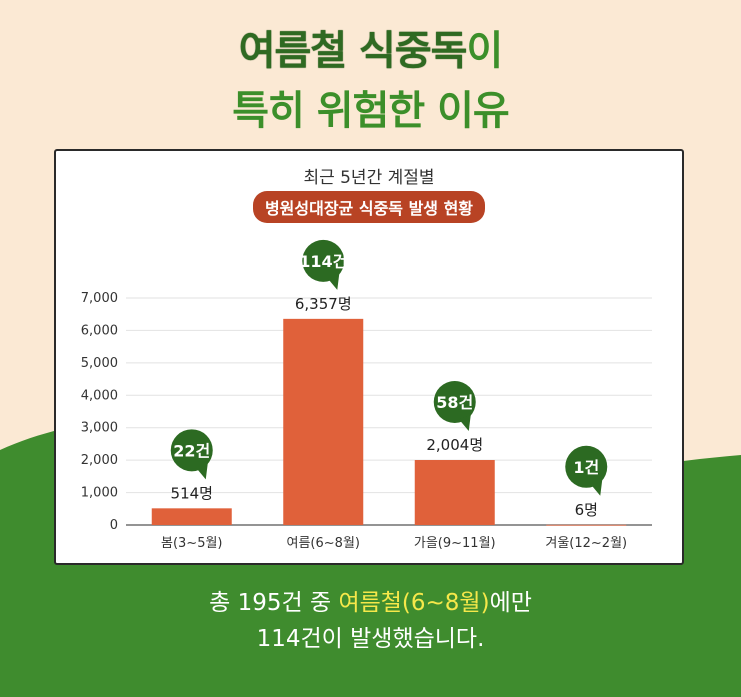 The image size is (741, 697). Describe the element at coordinates (455, 543) in the screenshot. I see `x-tick-label: 가을(9~11월)` at that location.